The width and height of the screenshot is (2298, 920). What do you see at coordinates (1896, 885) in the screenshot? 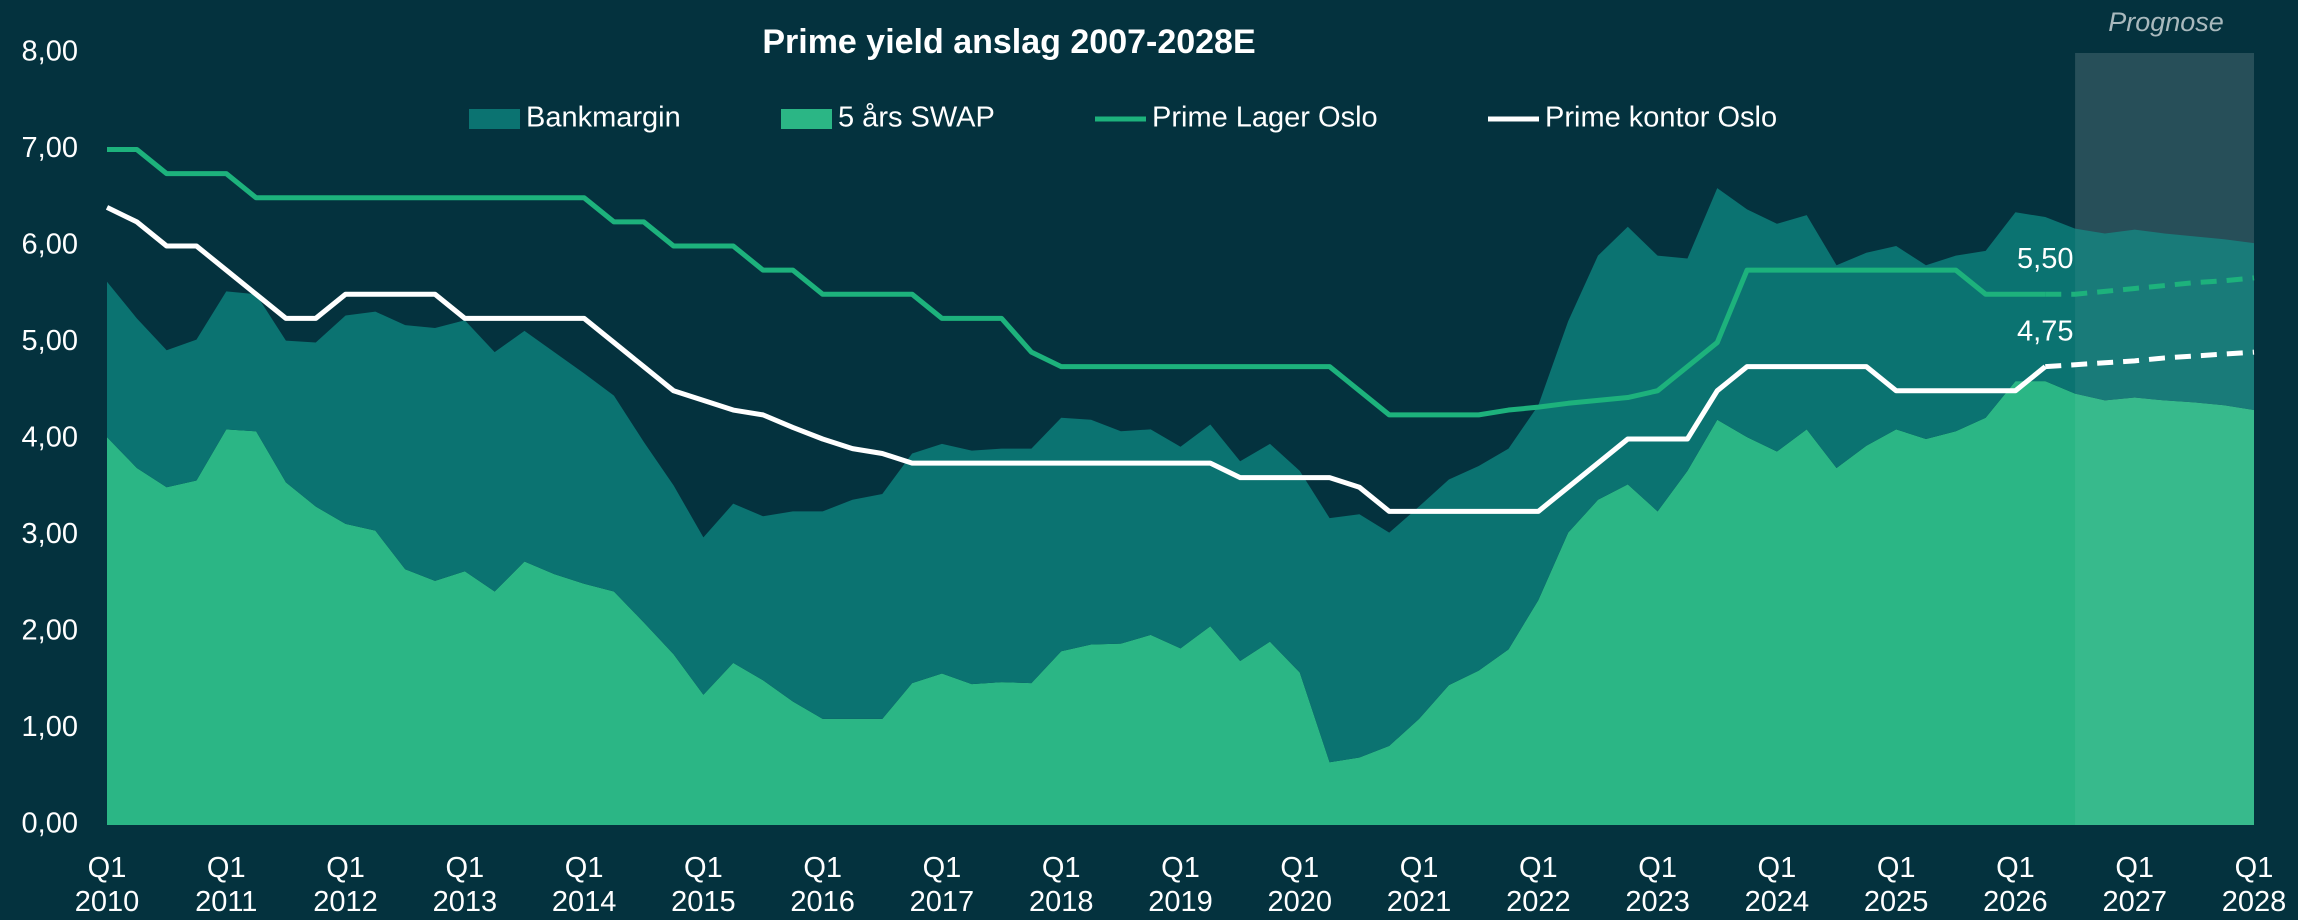
I see `x-tick-label: Q1 2025` at bounding box center [1896, 885].